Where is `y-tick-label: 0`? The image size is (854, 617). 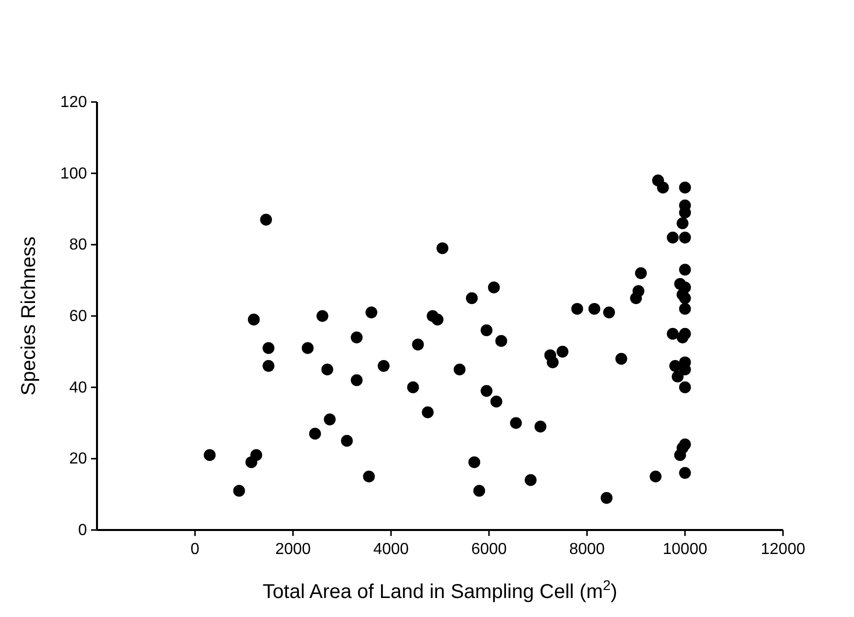
y-tick-label: 0 is located at coordinates (83, 530).